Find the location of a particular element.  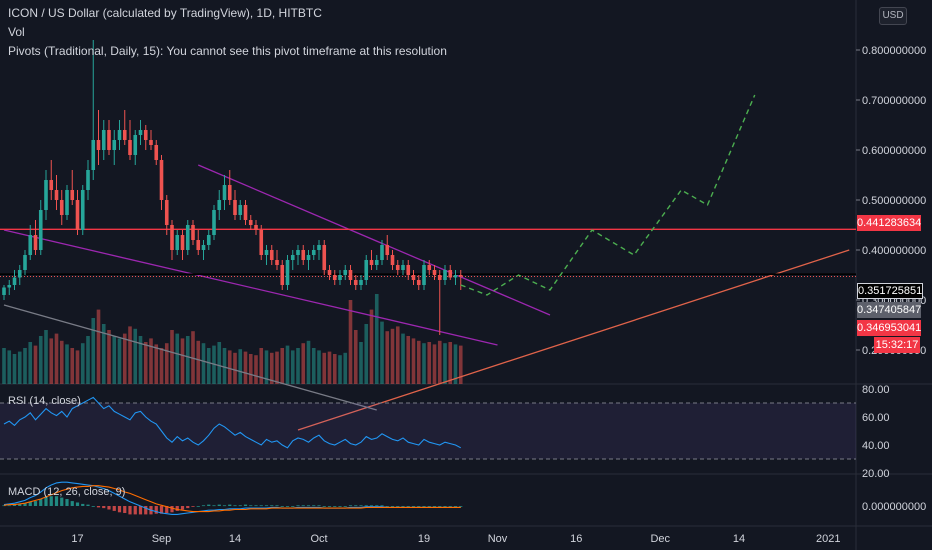

rsi-line is located at coordinates (232, 422).